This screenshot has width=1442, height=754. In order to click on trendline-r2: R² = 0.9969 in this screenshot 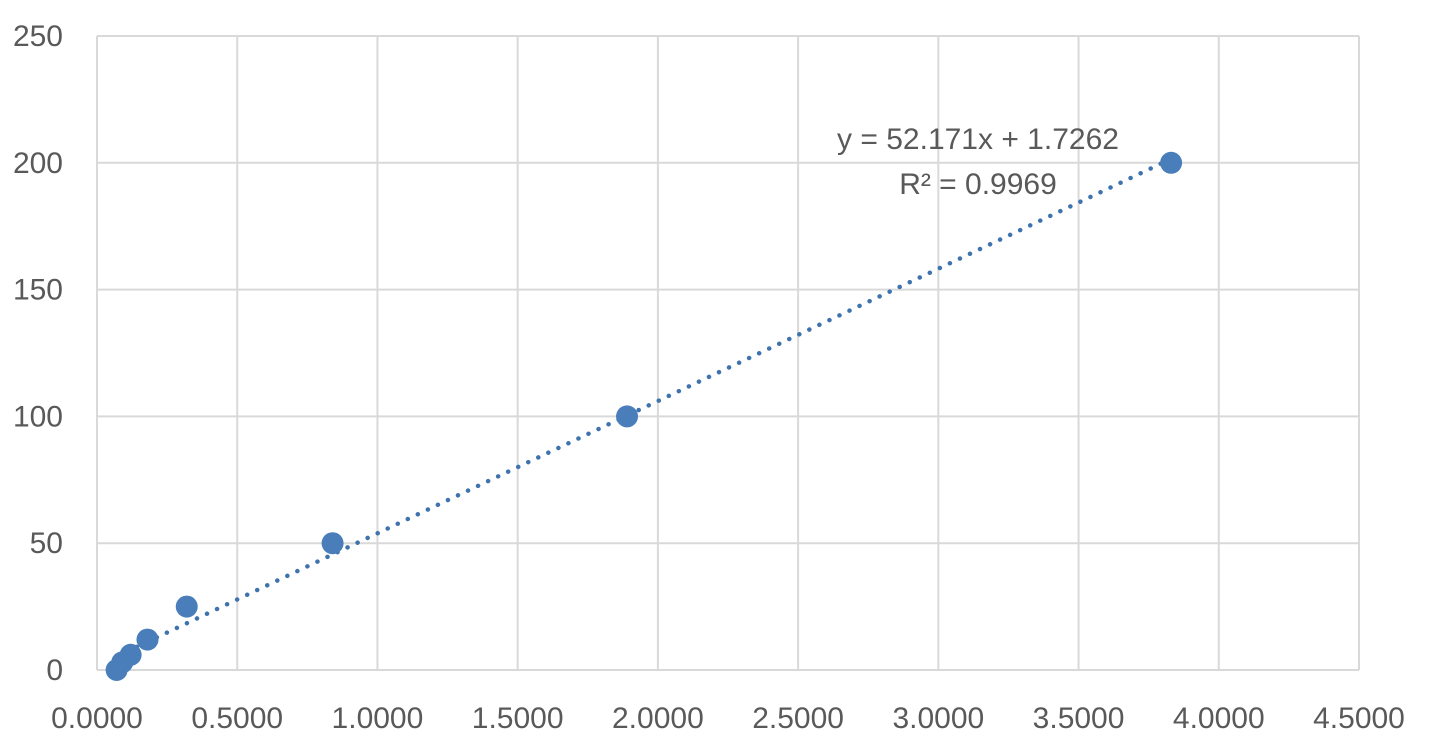, I will do `click(978, 184)`.